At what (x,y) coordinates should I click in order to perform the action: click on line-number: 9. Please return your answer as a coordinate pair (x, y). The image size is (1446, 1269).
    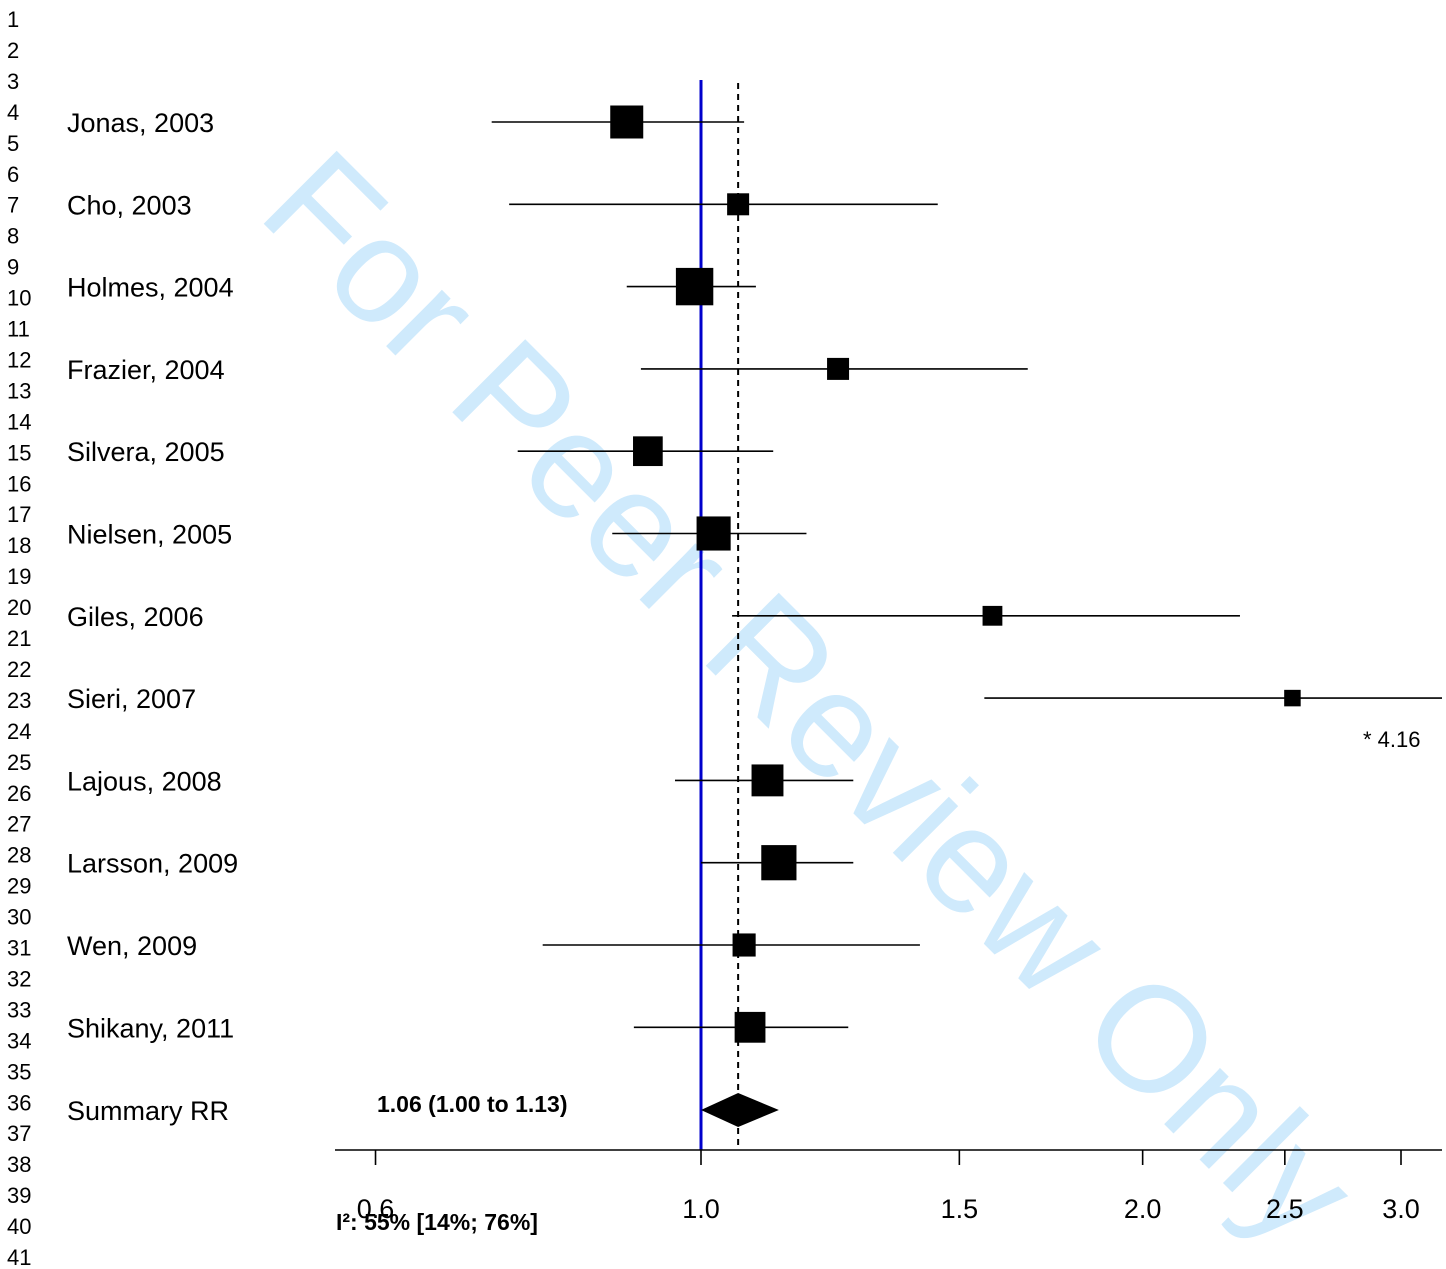
    Looking at the image, I should click on (13, 267).